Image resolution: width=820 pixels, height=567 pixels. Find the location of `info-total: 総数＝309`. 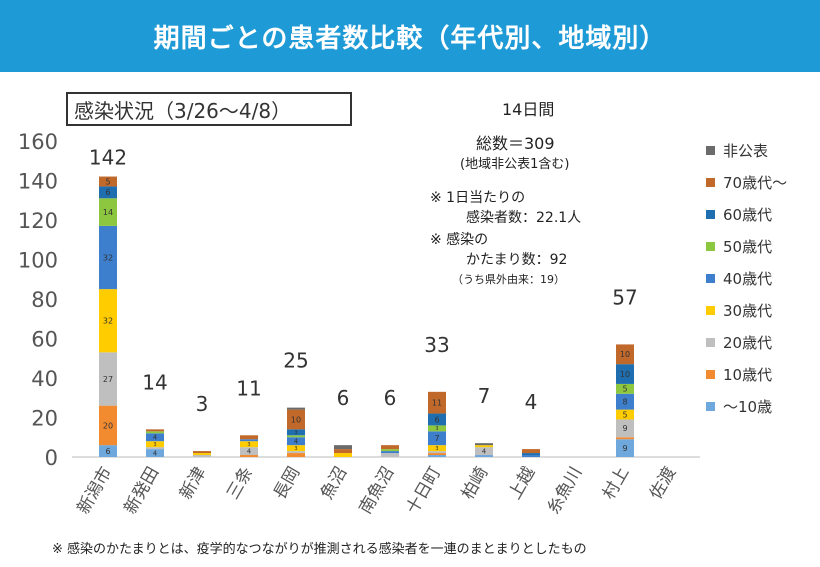

info-total: 総数＝309 is located at coordinates (515, 143).